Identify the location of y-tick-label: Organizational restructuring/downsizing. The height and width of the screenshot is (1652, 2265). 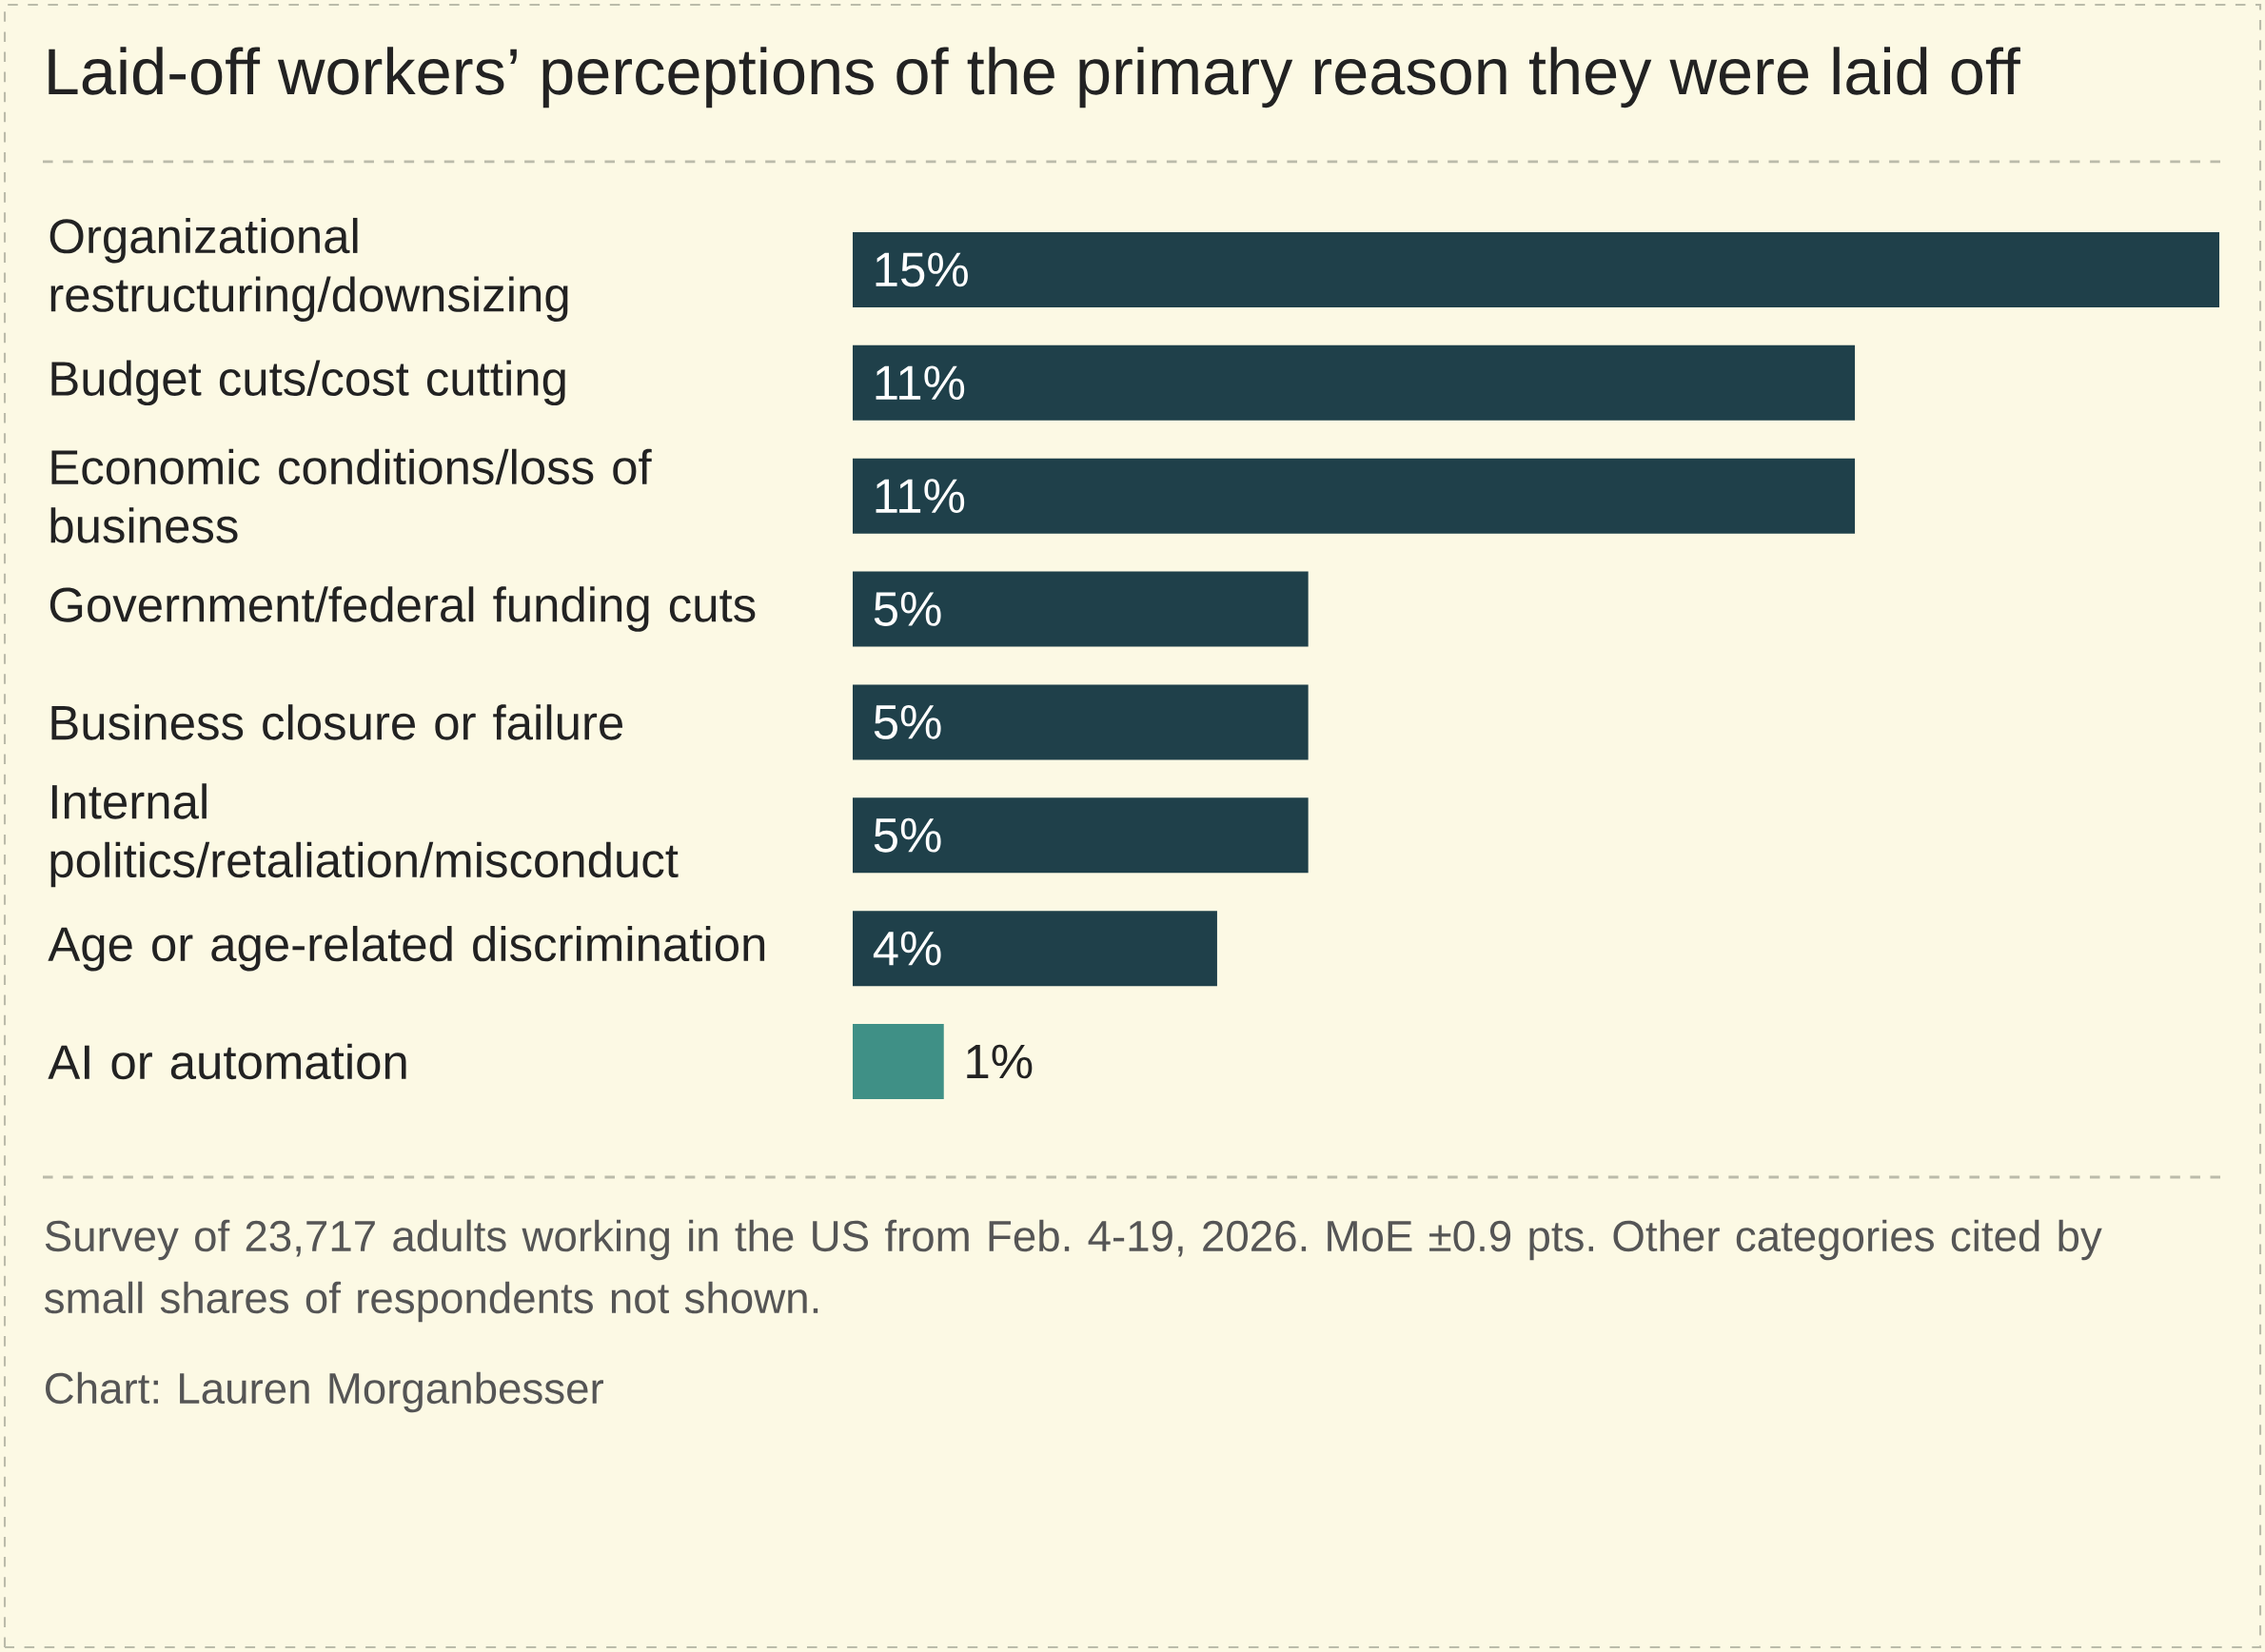
(308, 270).